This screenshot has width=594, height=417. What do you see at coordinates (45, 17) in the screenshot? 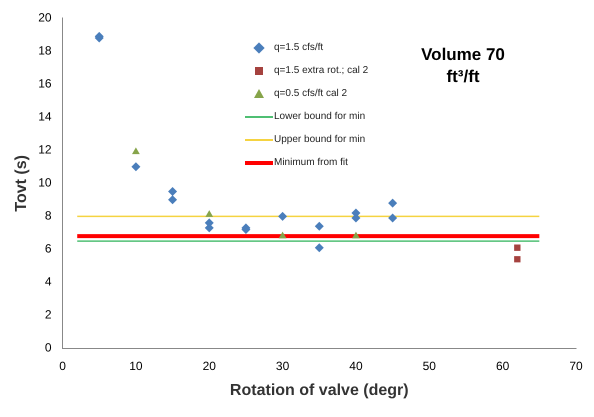
I see `y-tick-label: 20` at bounding box center [45, 17].